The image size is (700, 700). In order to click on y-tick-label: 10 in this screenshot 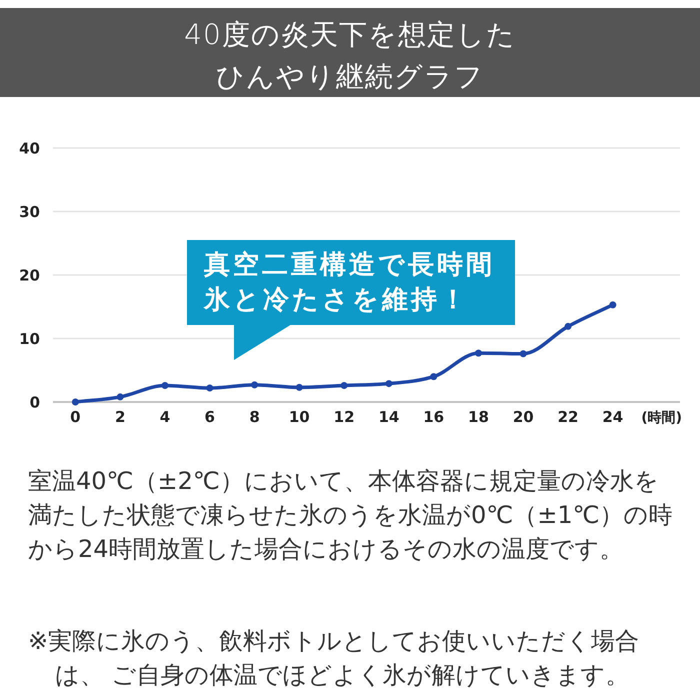, I will do `click(29, 339)`.